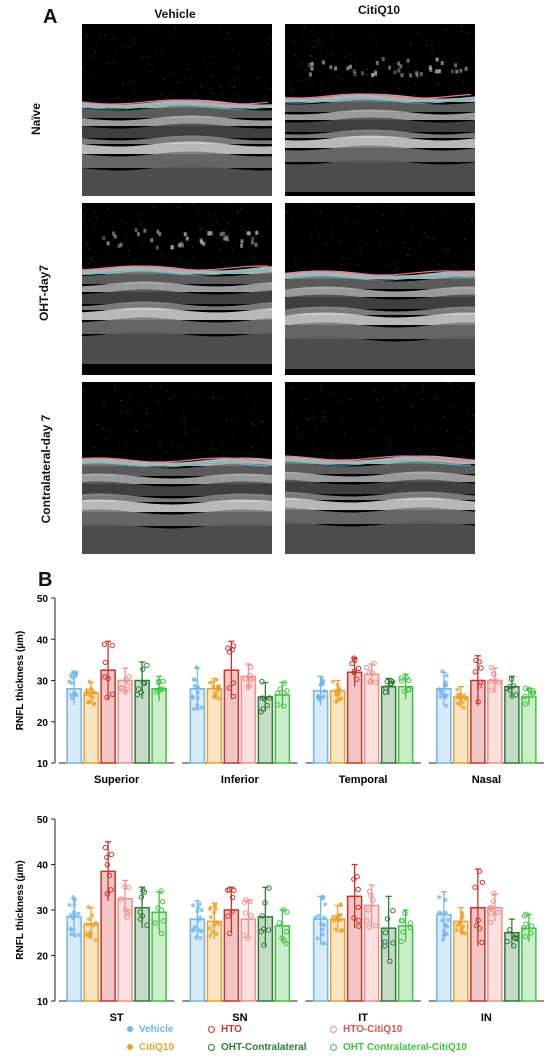 Image resolution: width=550 pixels, height=1058 pixels. I want to click on y-tick-label: 50, so click(43, 820).